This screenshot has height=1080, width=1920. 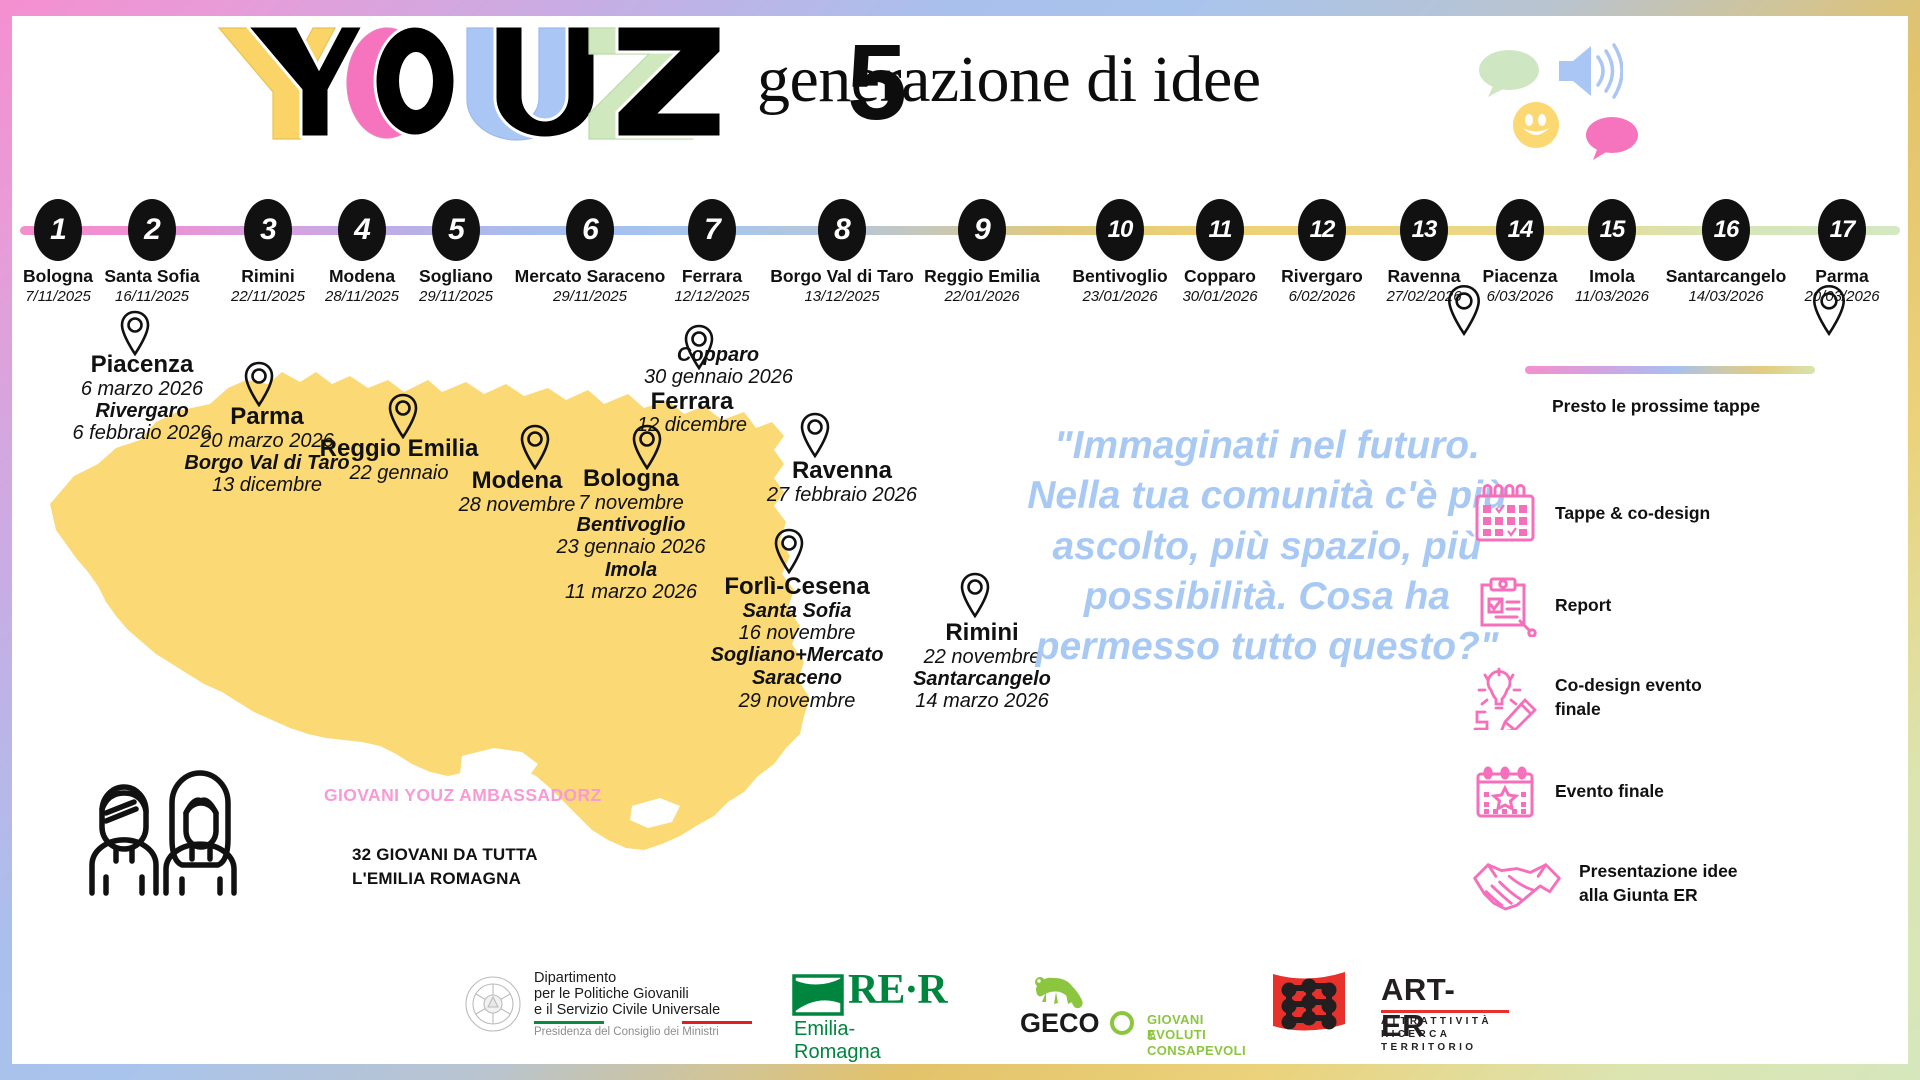 I want to click on timeline-stop-number: 6, so click(x=590, y=230).